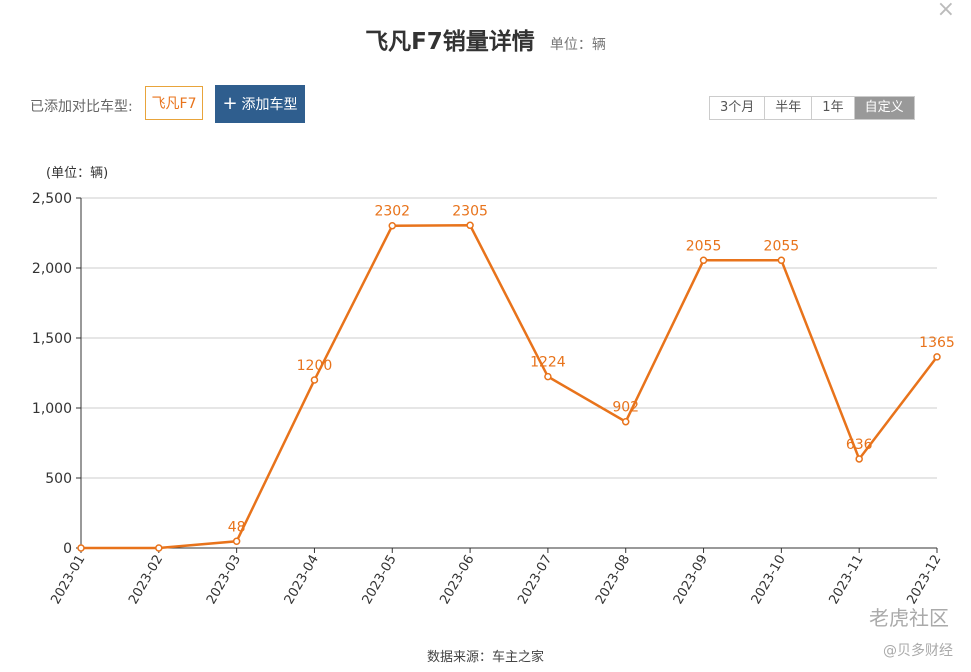 The height and width of the screenshot is (672, 971). I want to click on x-tick-label: 2023-06, so click(457, 580).